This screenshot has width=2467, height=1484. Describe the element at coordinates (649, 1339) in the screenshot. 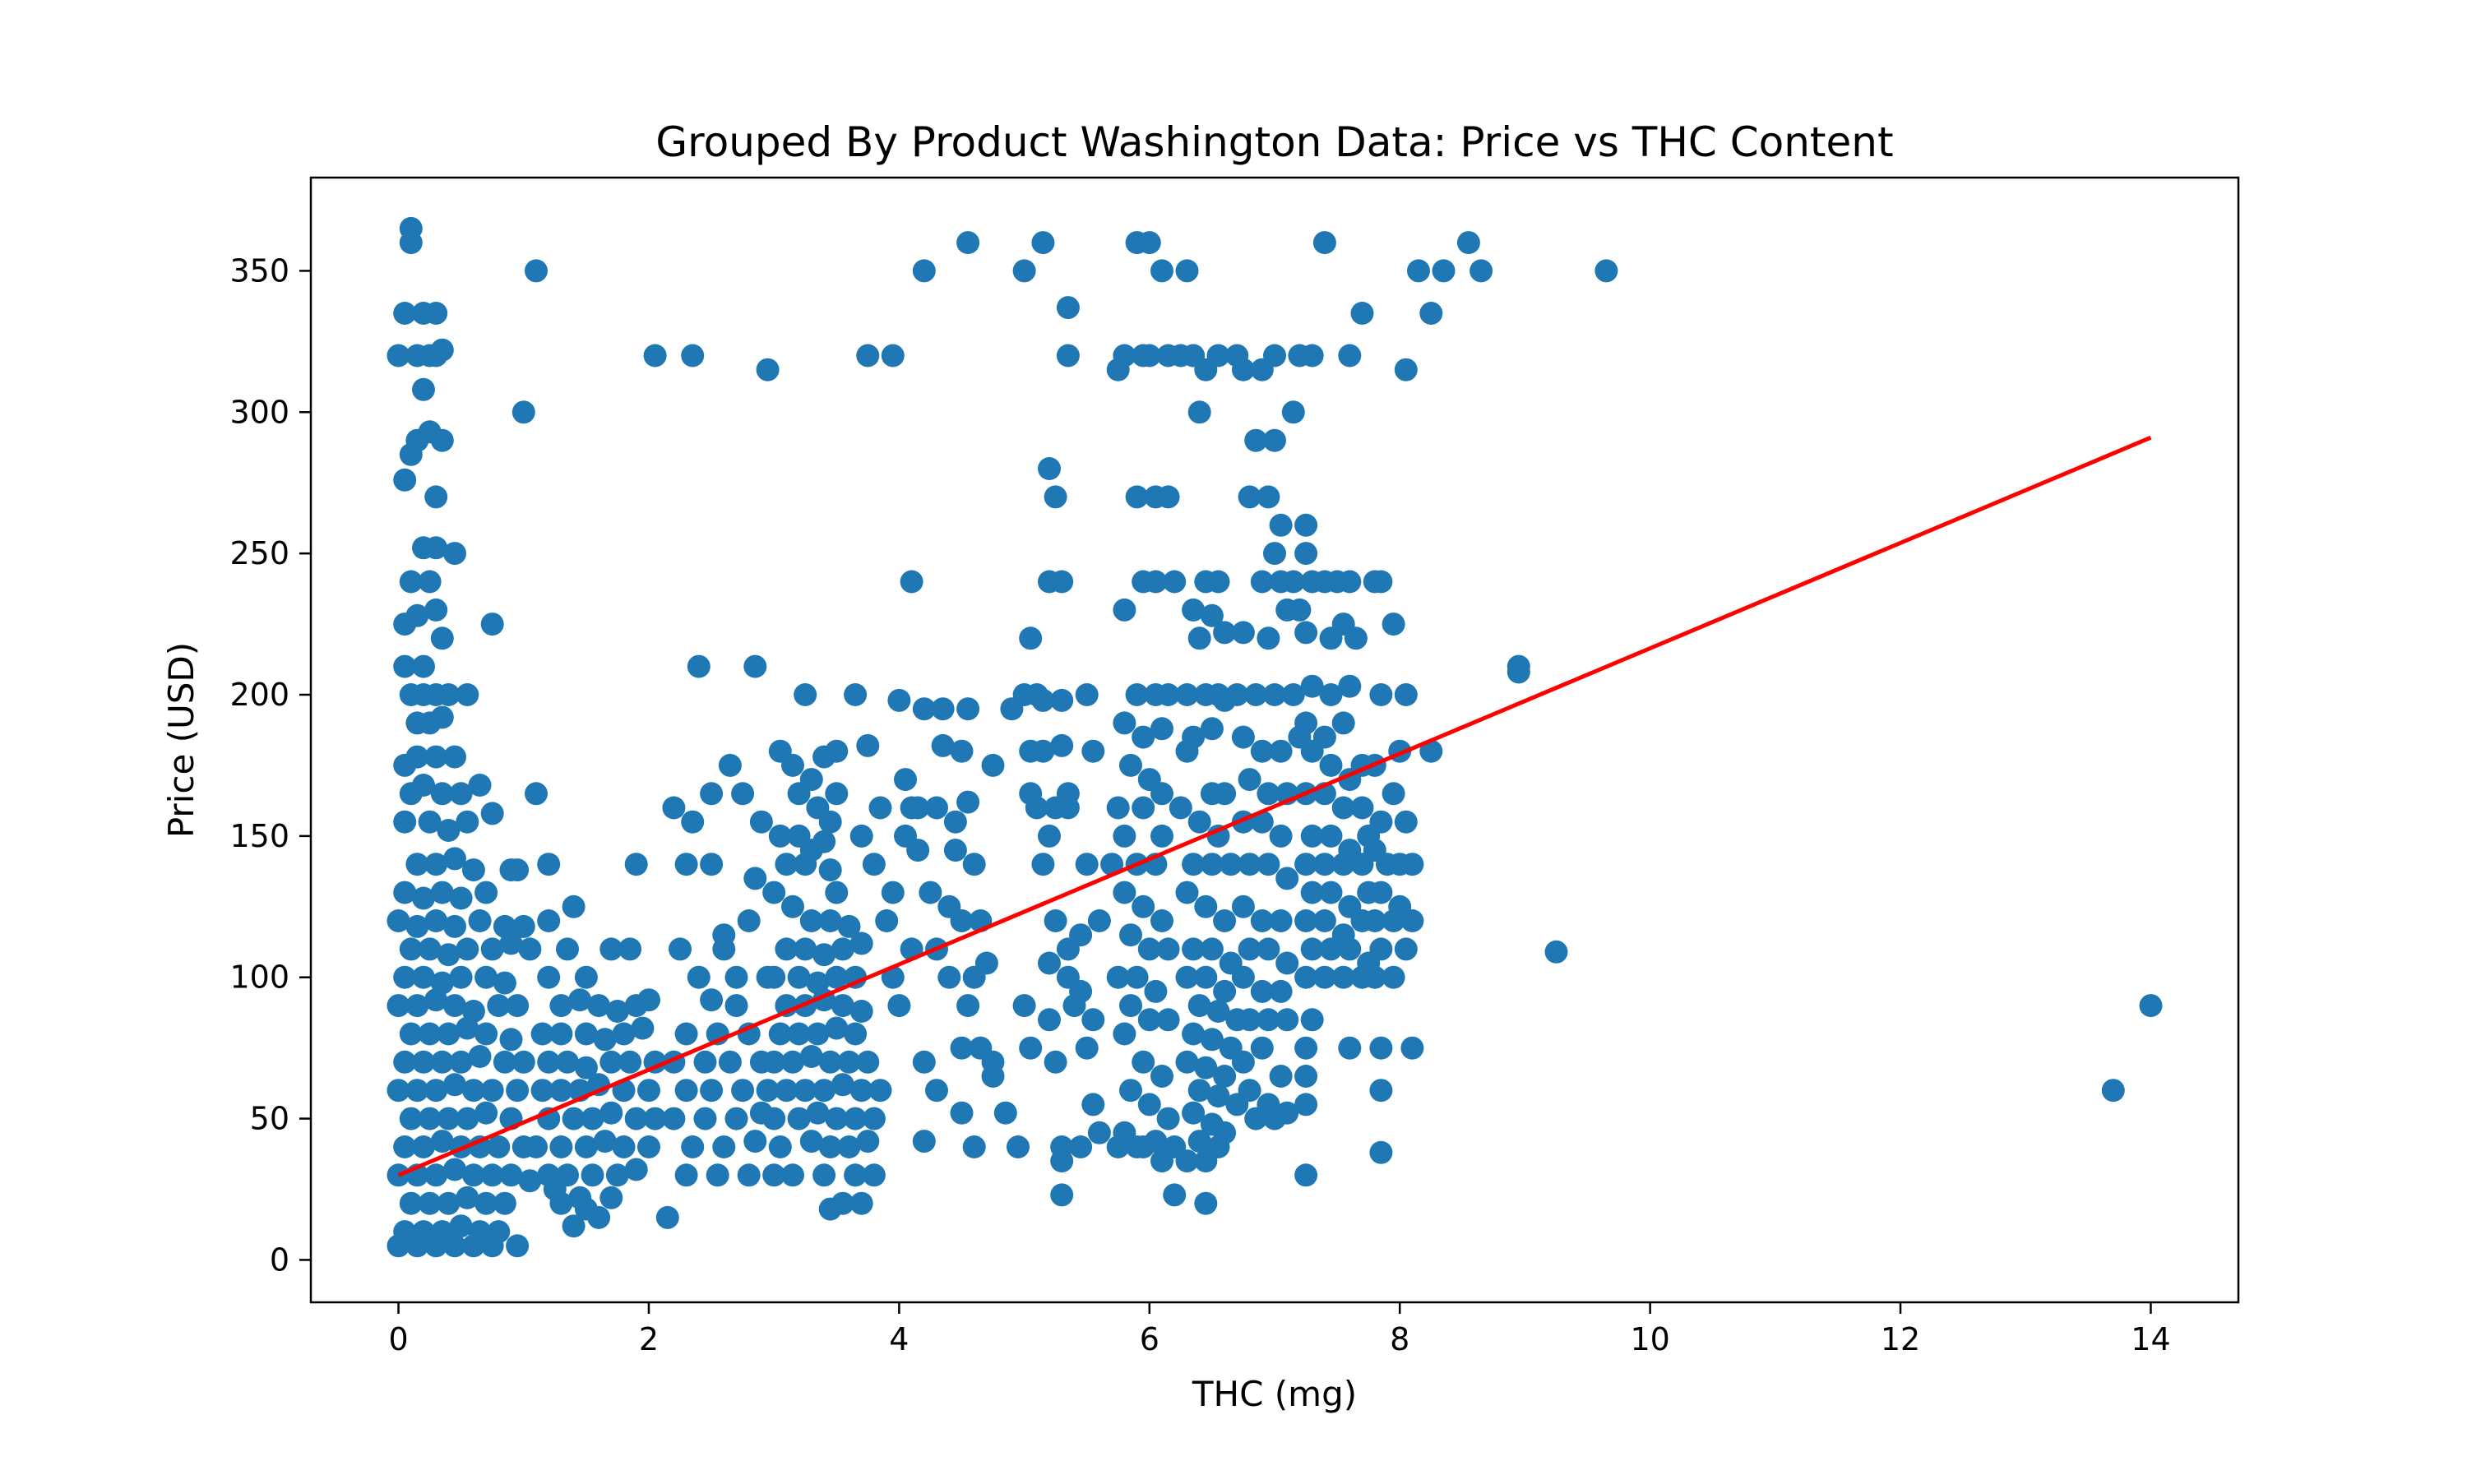

I see `x-tick-label: 2` at that location.